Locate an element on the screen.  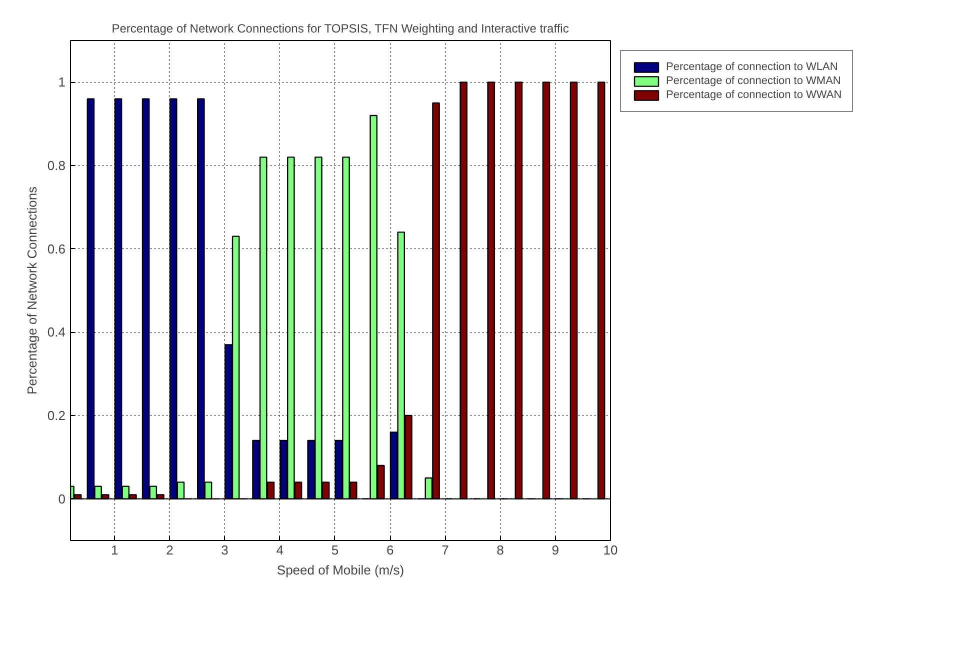
y-axis-title: Percentage of Network Connections is located at coordinates (32, 290).